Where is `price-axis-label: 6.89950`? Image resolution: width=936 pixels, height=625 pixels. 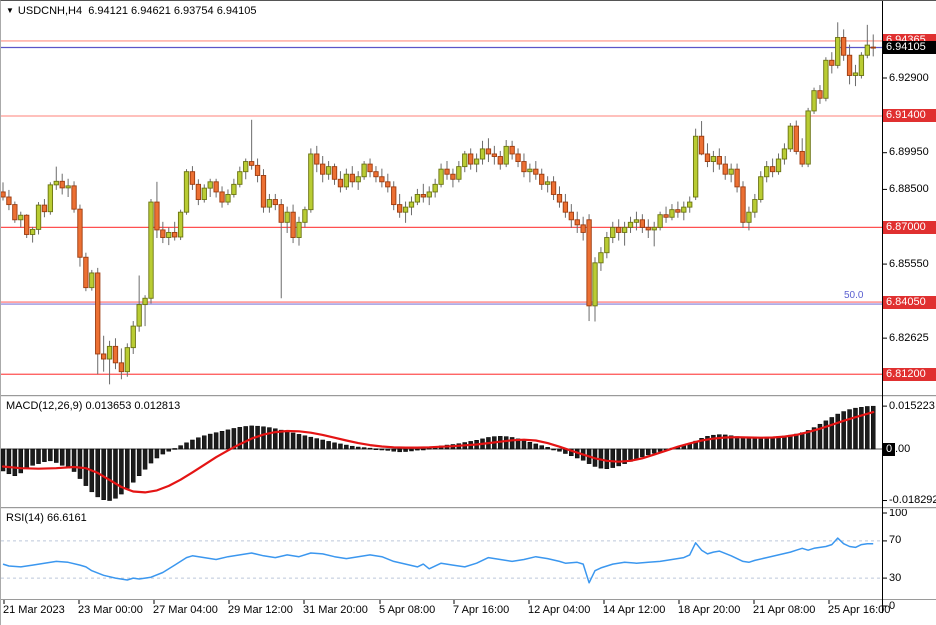 price-axis-label: 6.89950 is located at coordinates (909, 152).